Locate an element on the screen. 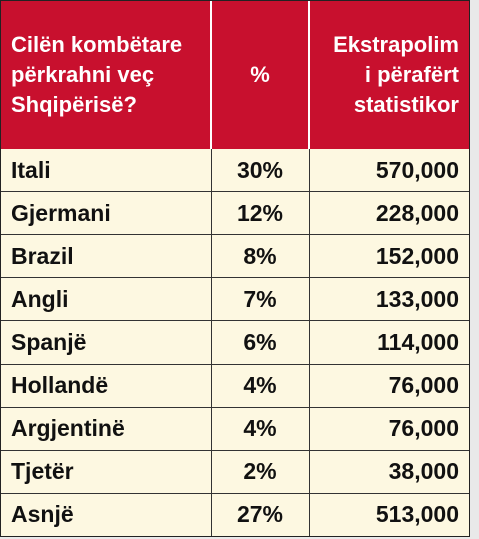  header-text: Shqipërisë? is located at coordinates (74, 104).